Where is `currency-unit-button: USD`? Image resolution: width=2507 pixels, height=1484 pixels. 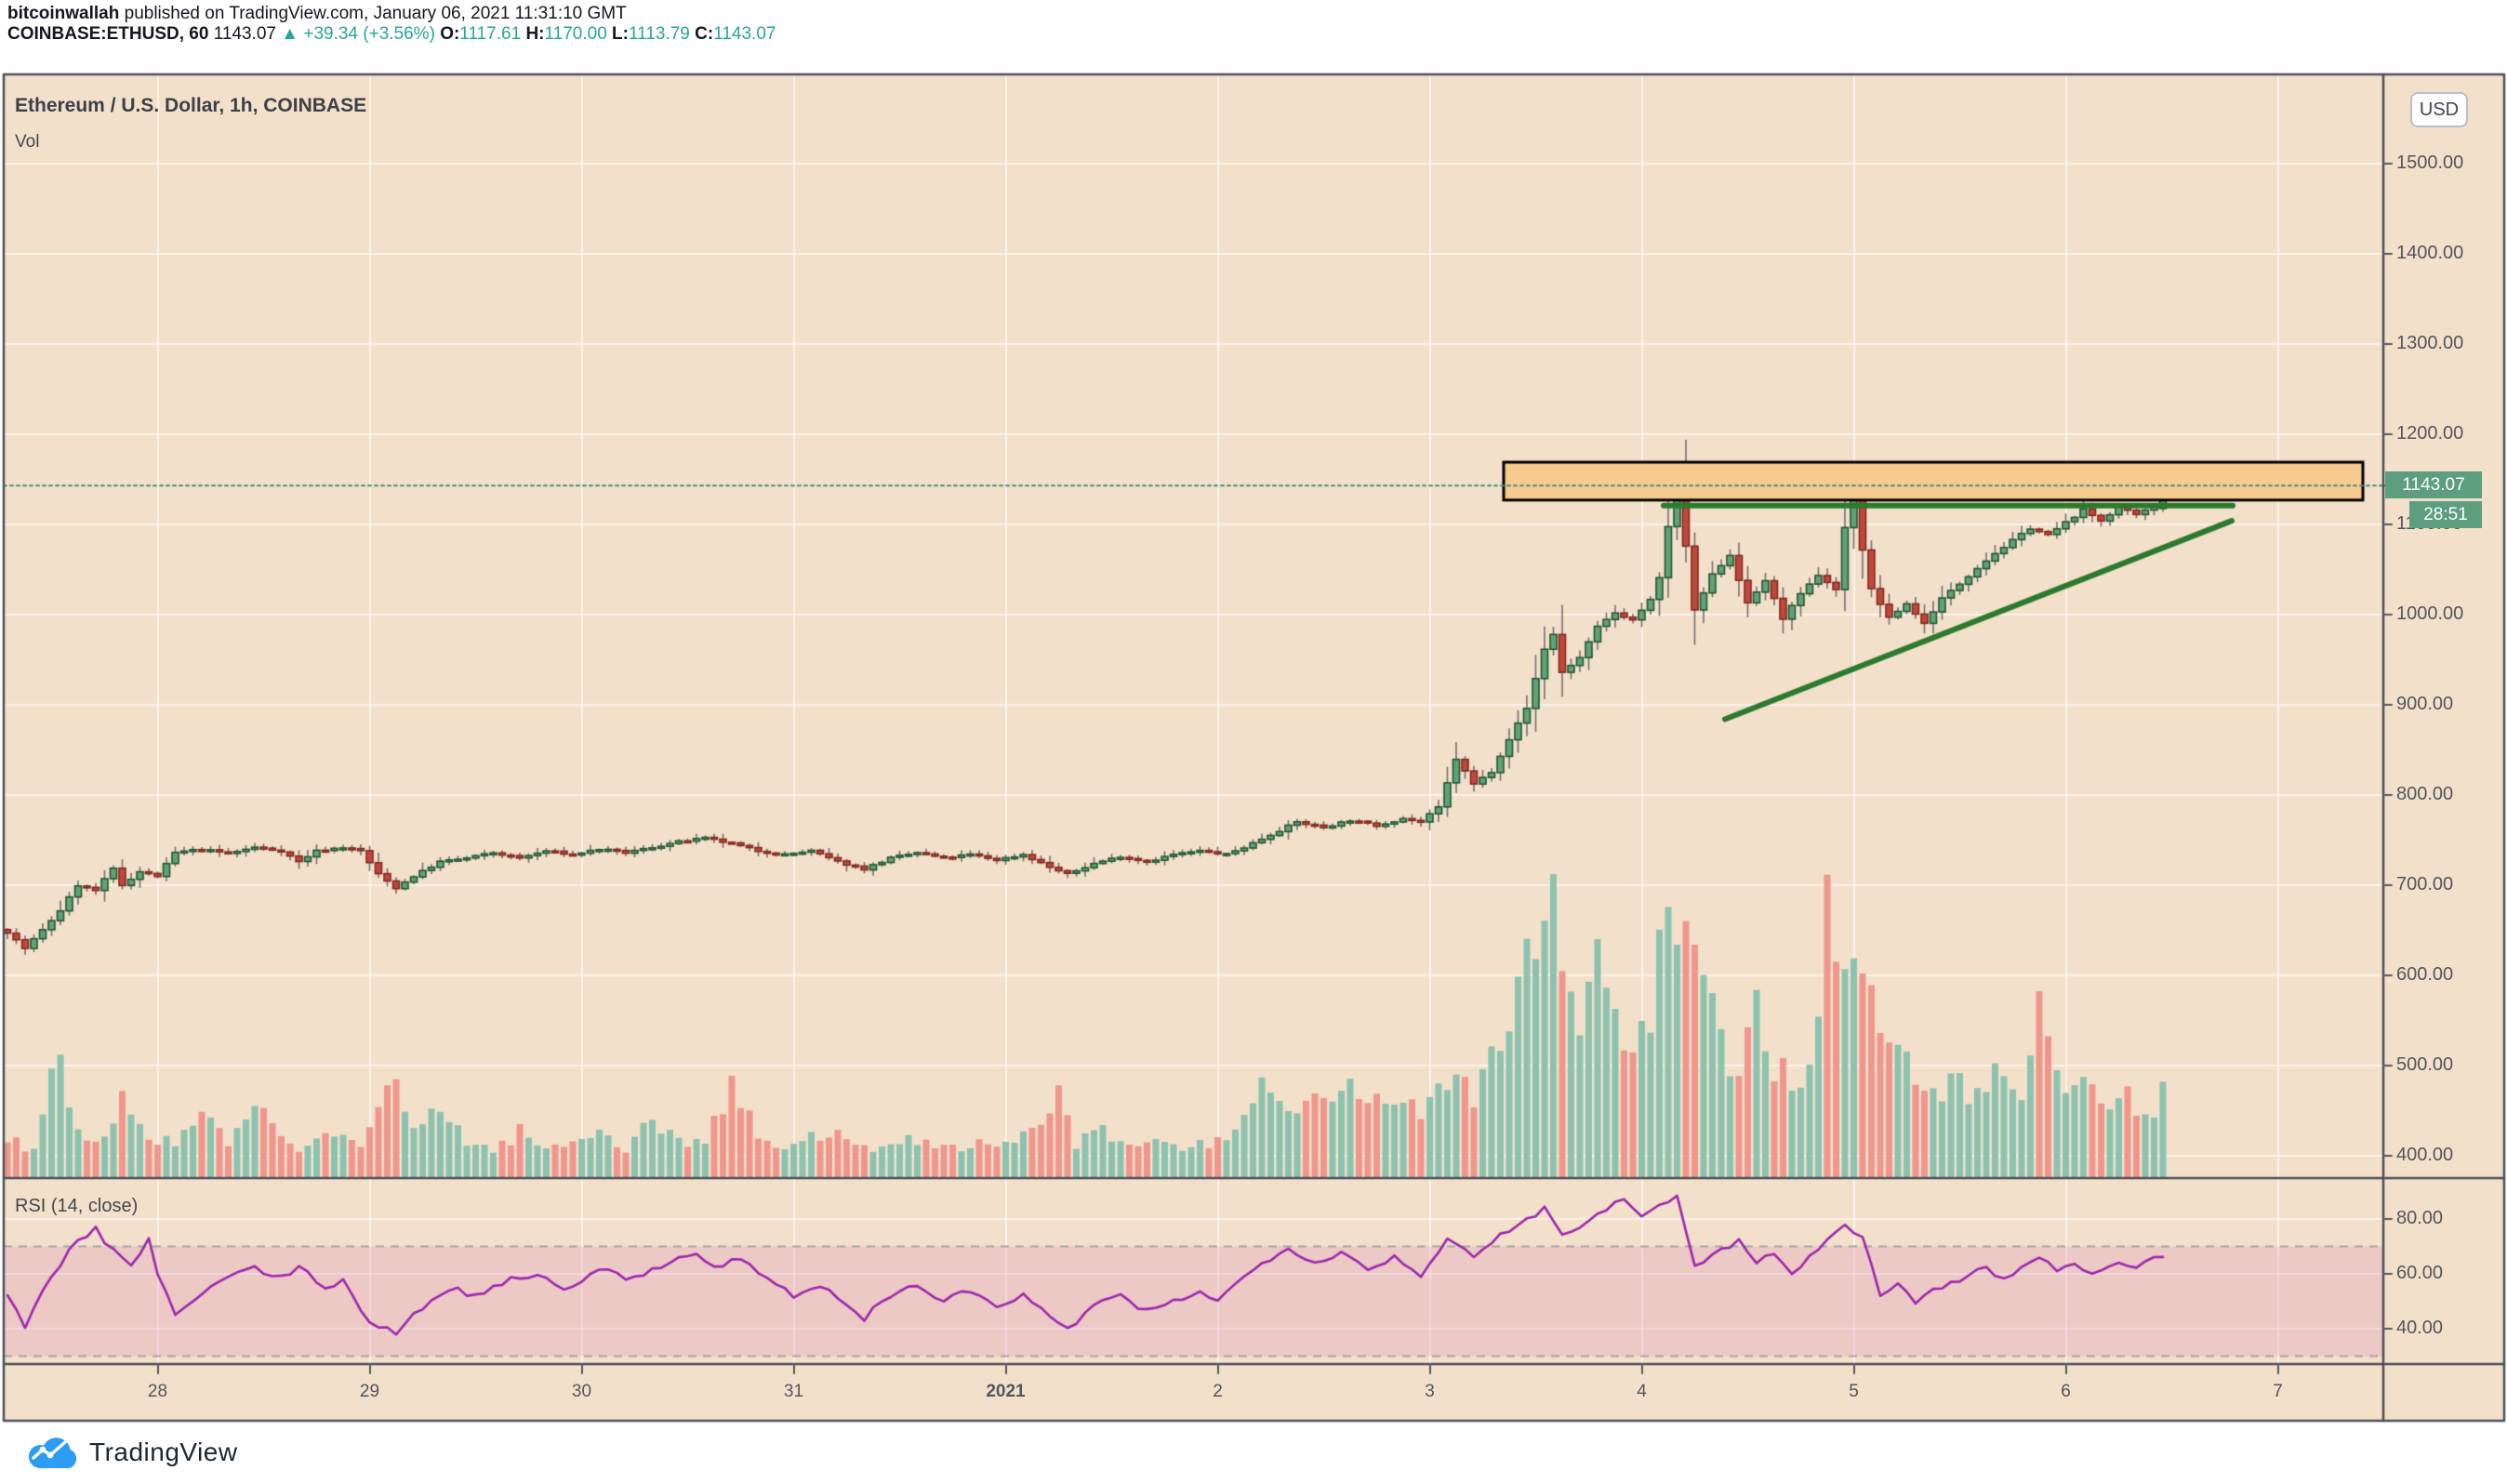
currency-unit-button: USD is located at coordinates (2439, 109).